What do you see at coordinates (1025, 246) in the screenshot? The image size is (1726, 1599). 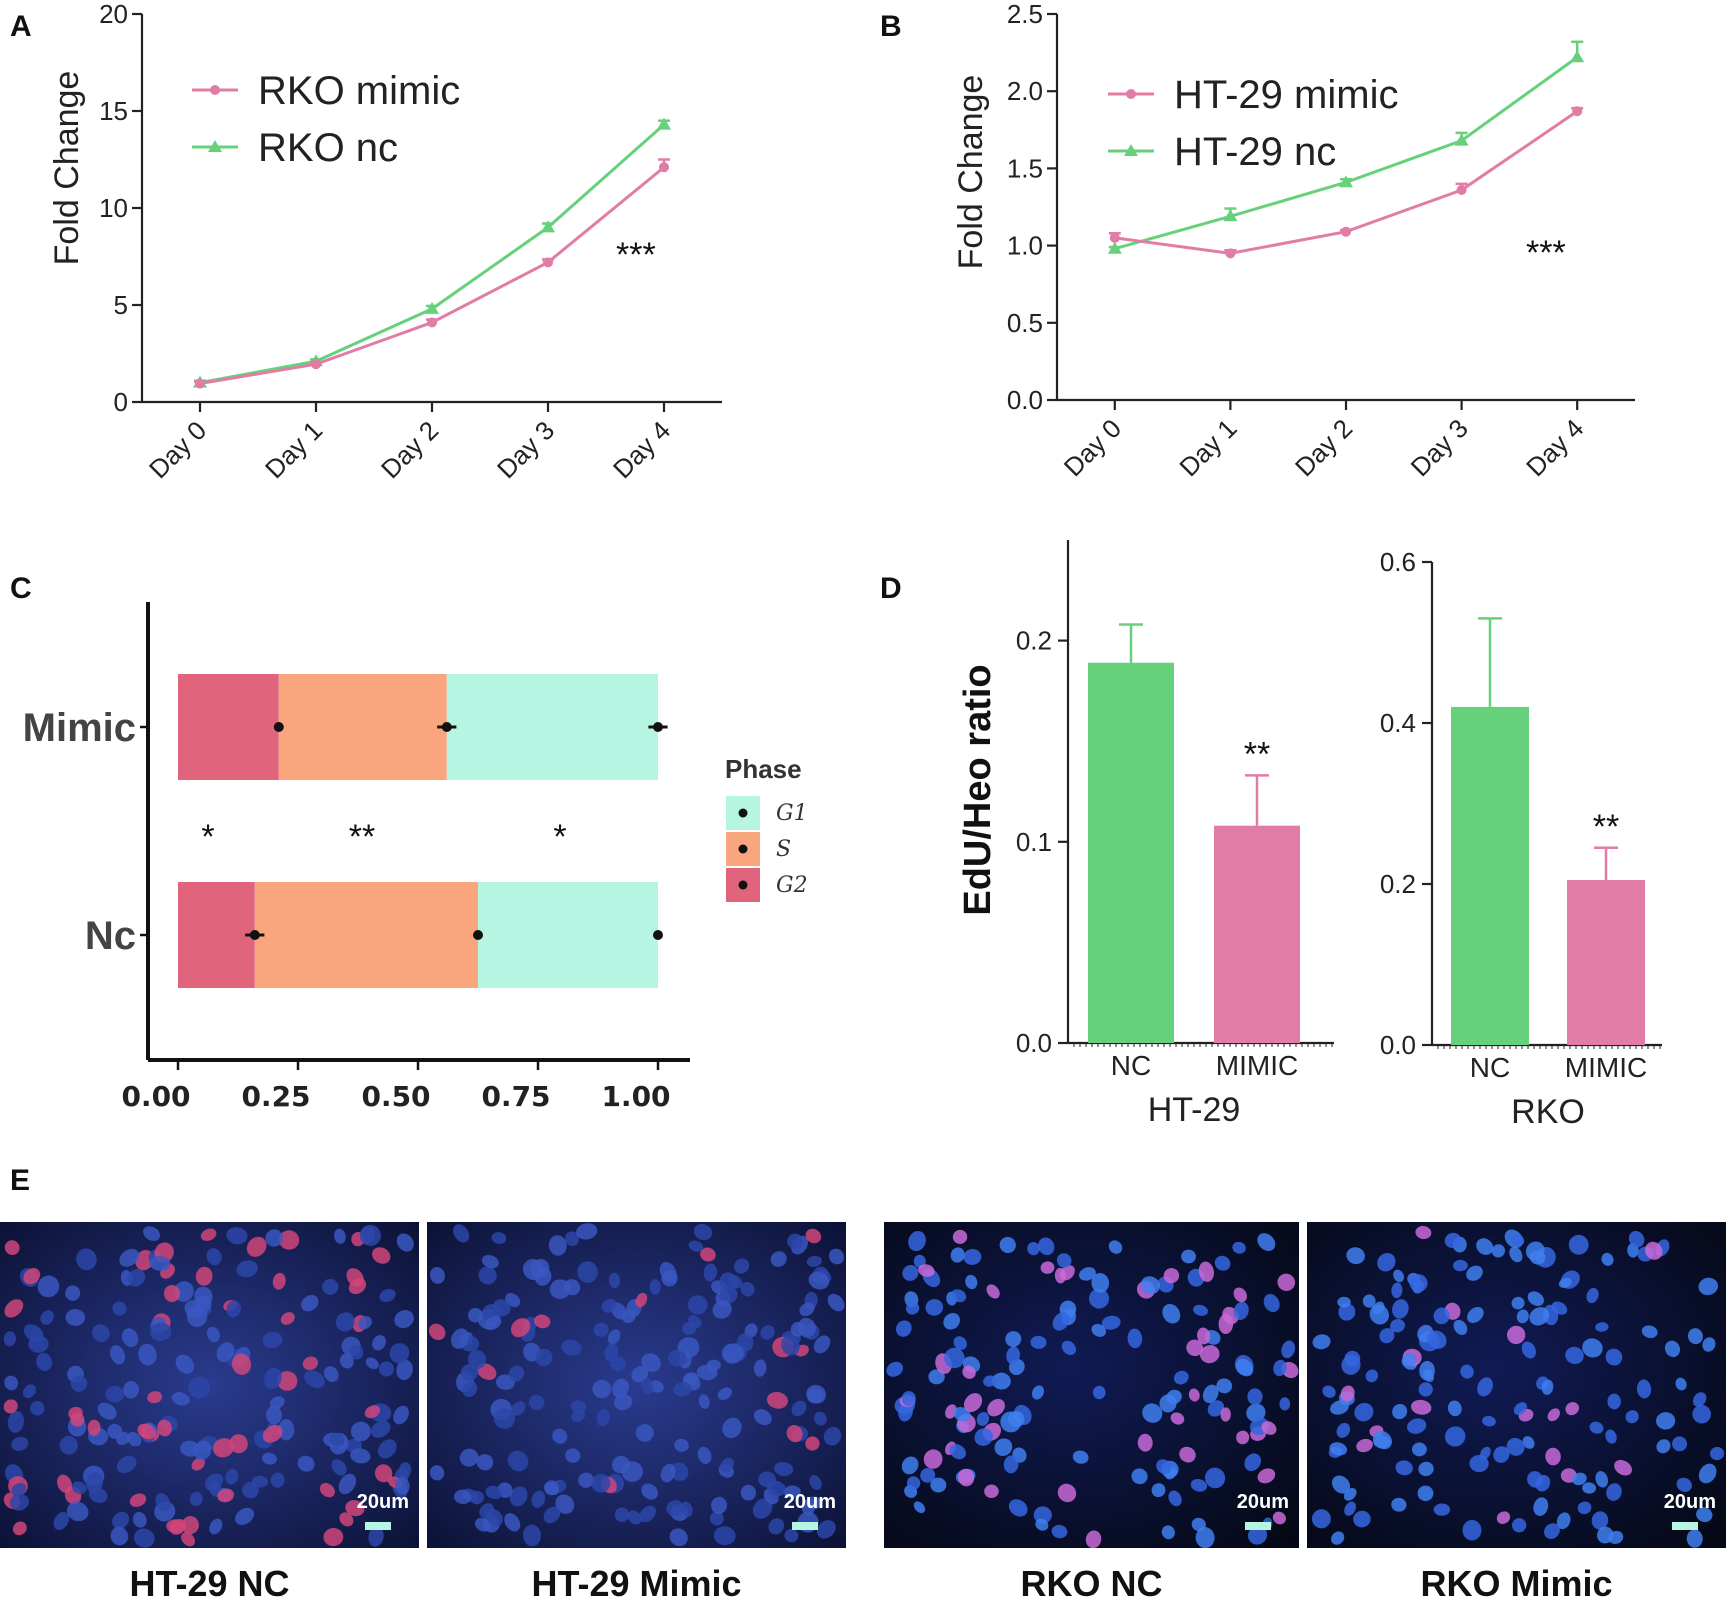 I see `chart-b-y-tick-label: 1.0` at bounding box center [1025, 246].